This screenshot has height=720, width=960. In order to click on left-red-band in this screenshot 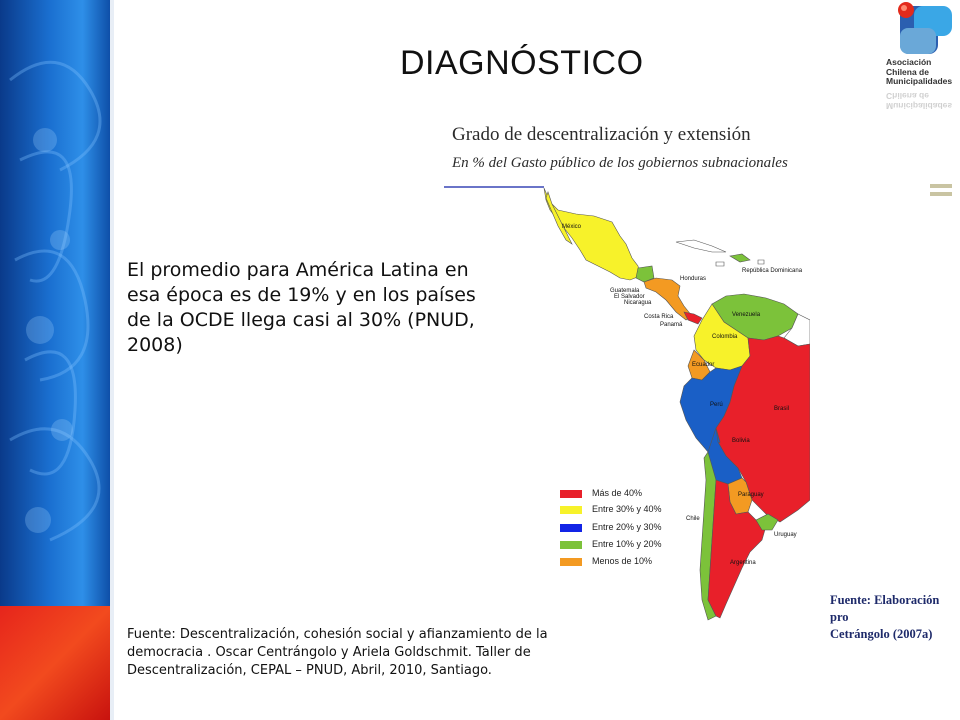, I will do `click(55, 663)`.